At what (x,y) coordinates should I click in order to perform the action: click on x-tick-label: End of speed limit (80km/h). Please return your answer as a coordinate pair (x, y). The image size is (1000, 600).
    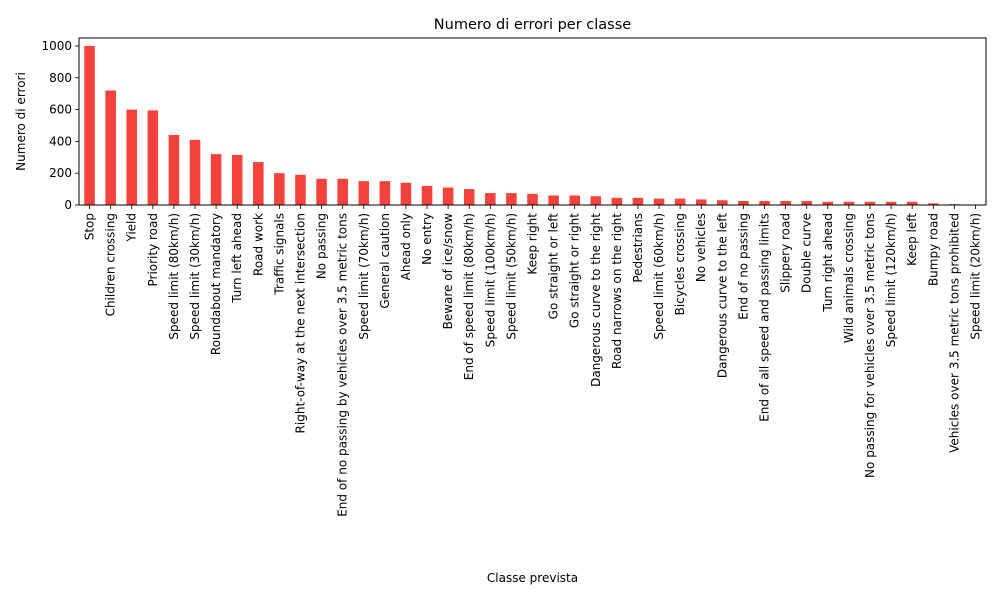
    Looking at the image, I should click on (469, 296).